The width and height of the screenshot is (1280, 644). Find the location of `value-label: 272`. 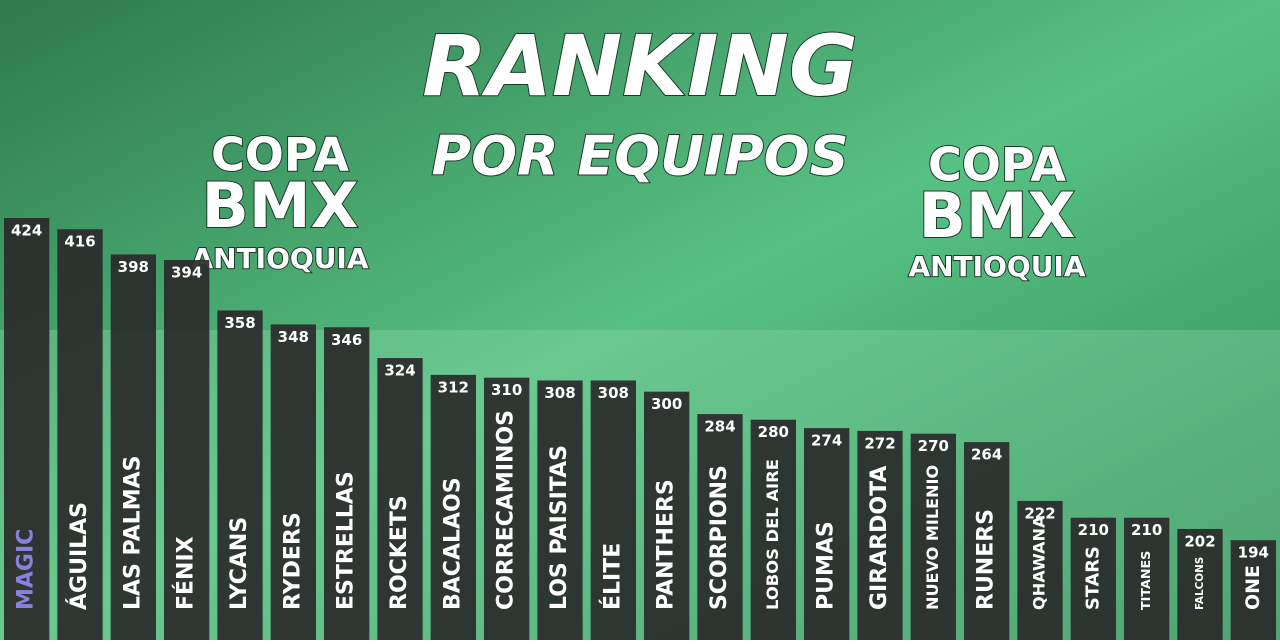

value-label: 272 is located at coordinates (879, 443).